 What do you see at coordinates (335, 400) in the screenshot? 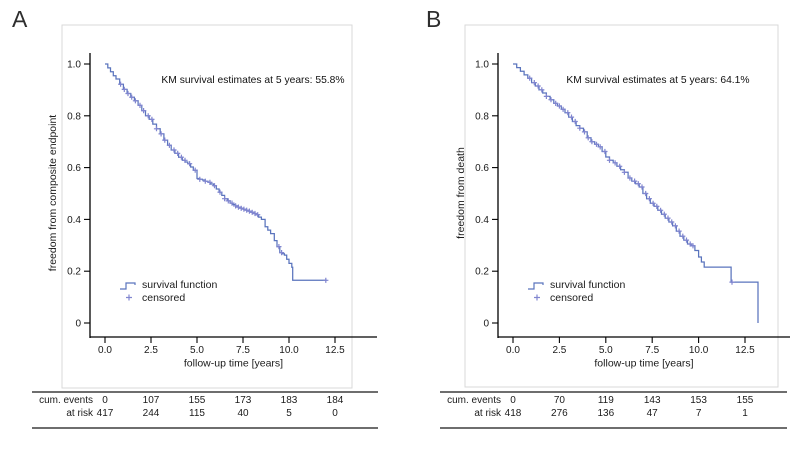
I see `risk-value: 184` at bounding box center [335, 400].